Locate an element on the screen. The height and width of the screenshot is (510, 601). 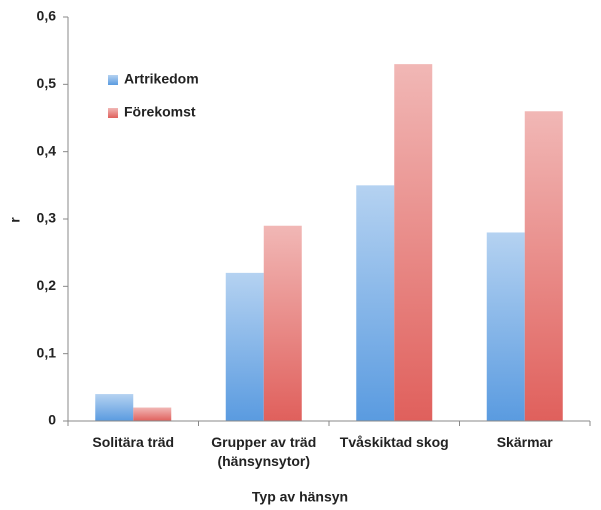
x-tick-label: Solitära träd is located at coordinates (133, 442).